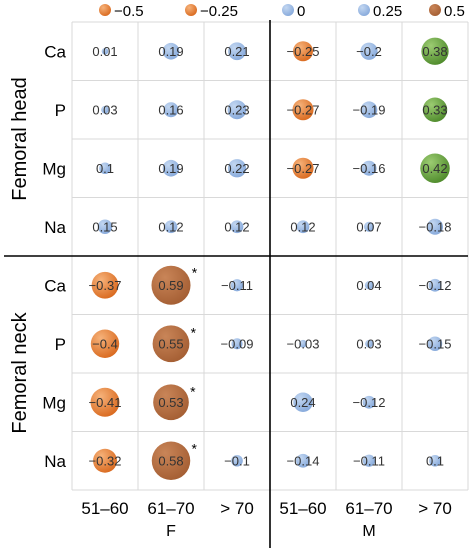 The width and height of the screenshot is (472, 550). I want to click on cell-value-label: −0.14, so click(303, 460).